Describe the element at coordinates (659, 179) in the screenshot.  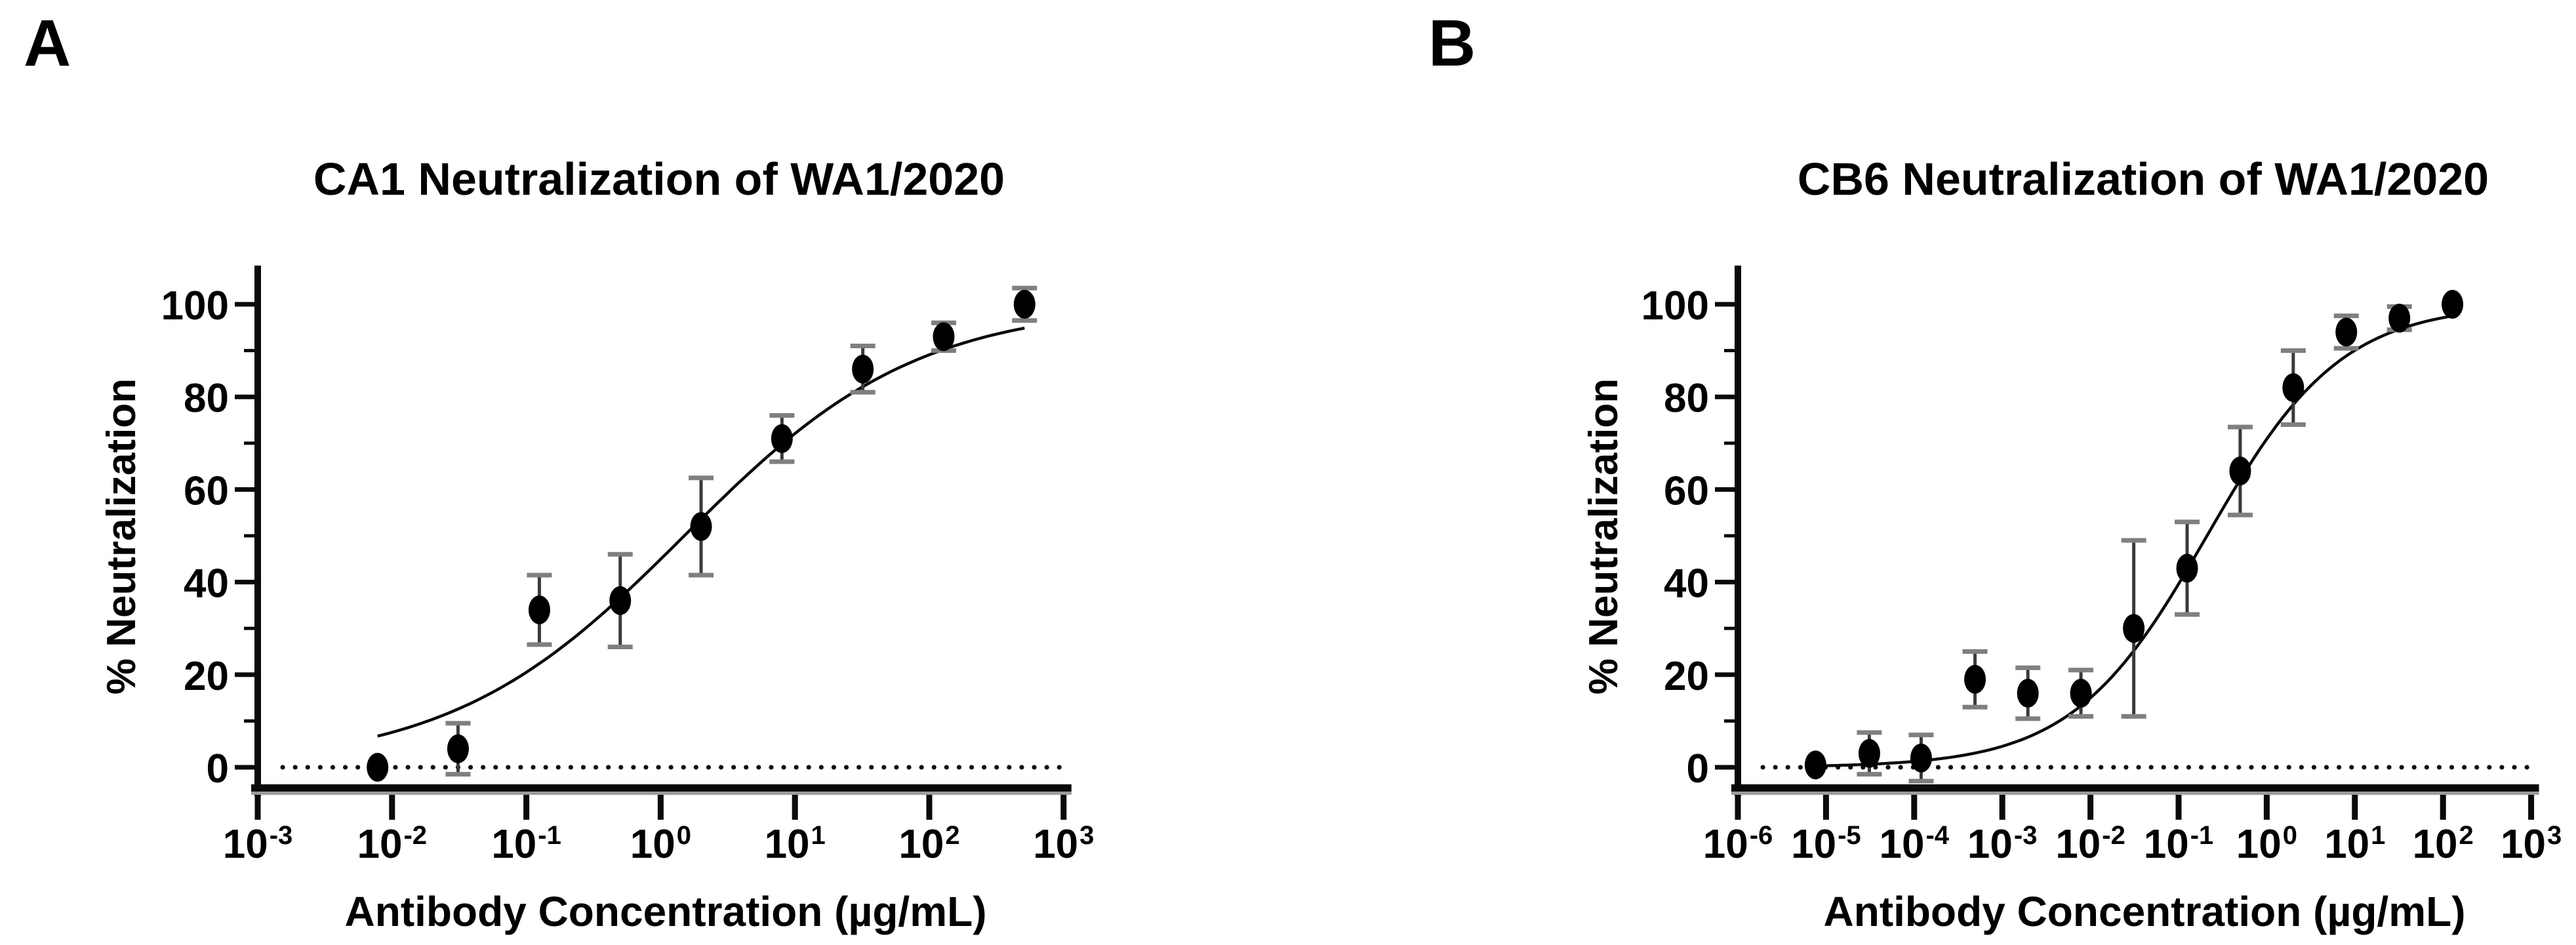
I see `panel-a-title: CA1 Neutralization of WA1/2020` at that location.